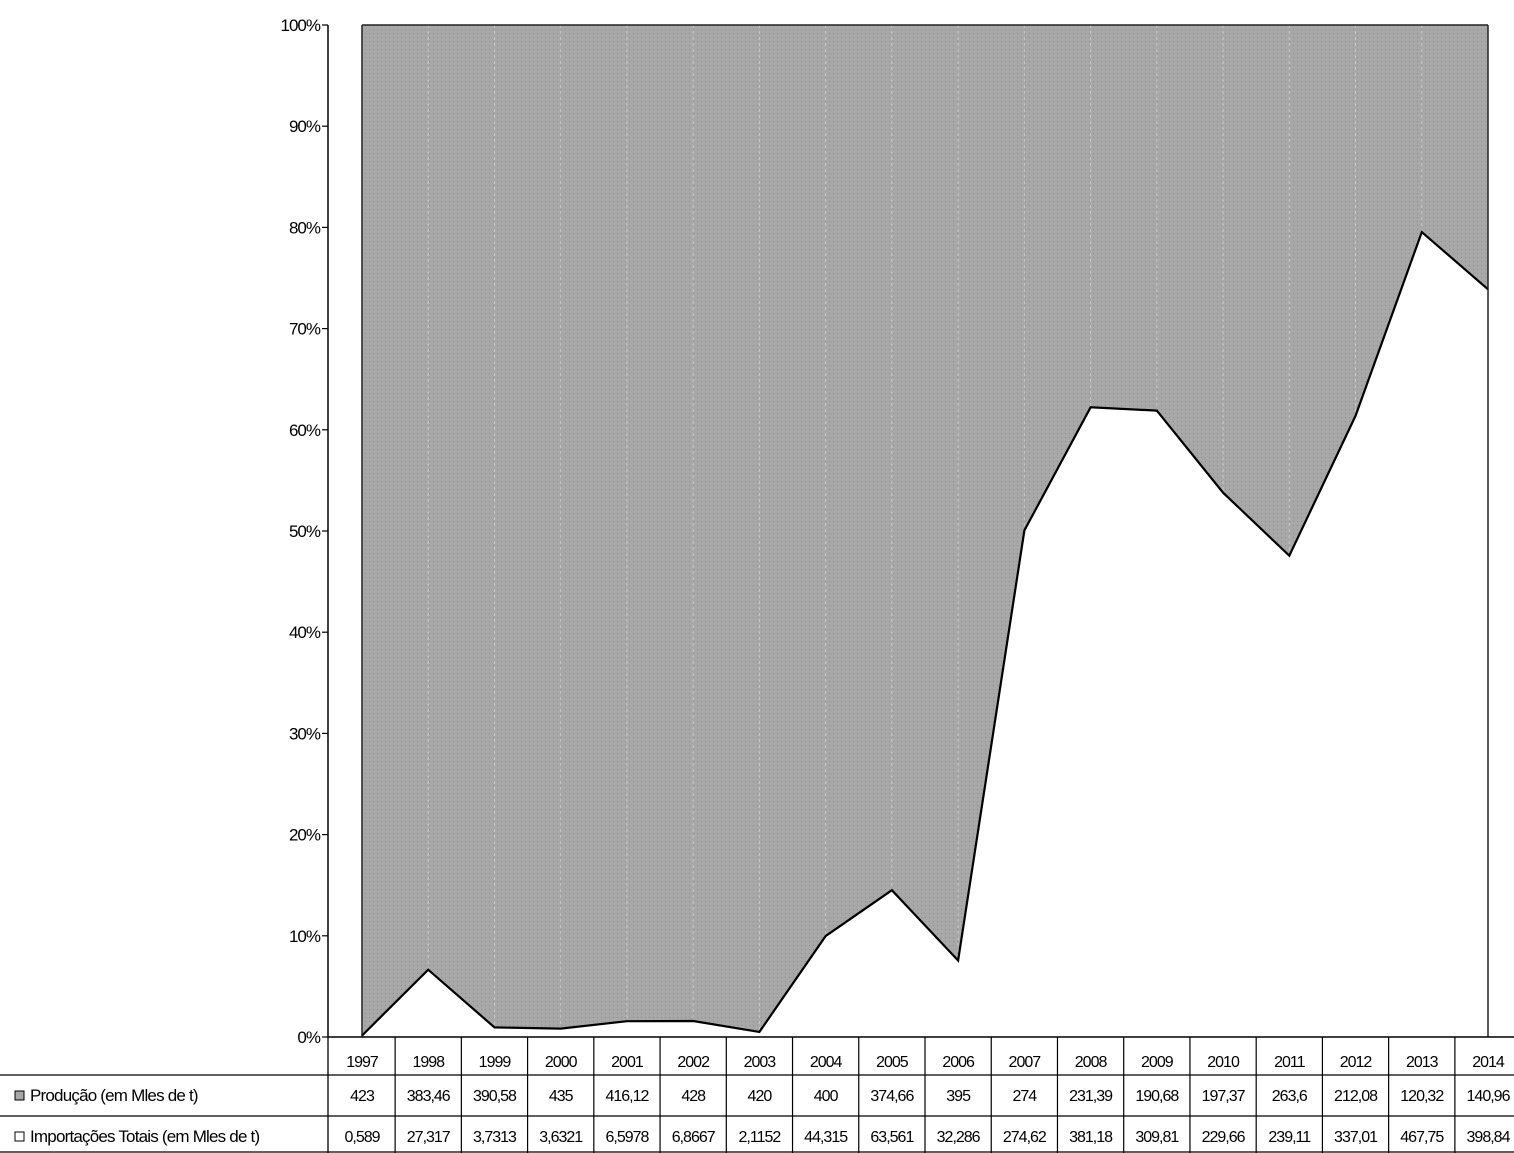  I want to click on table-header-year: 2008, so click(1091, 1062).